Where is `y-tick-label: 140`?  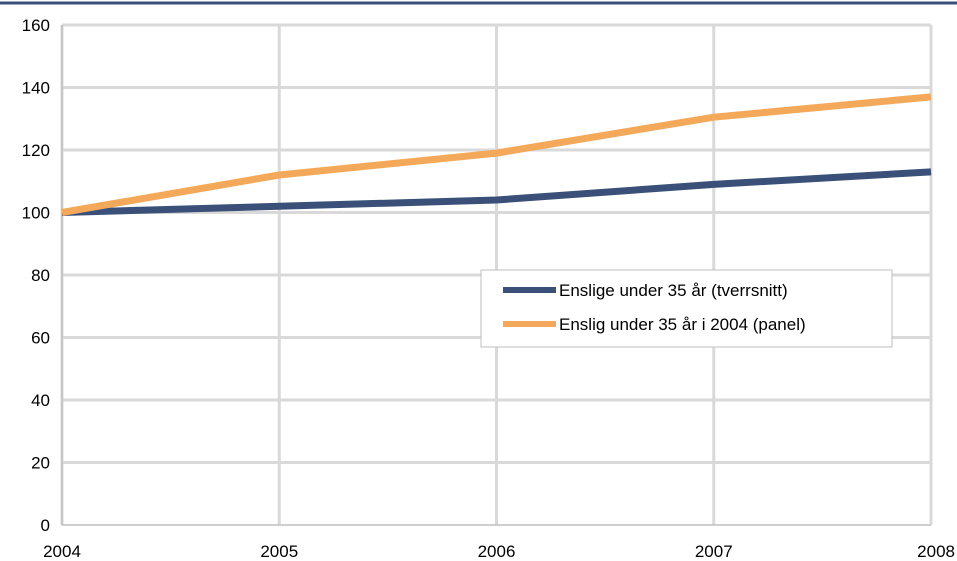 y-tick-label: 140 is located at coordinates (36, 88).